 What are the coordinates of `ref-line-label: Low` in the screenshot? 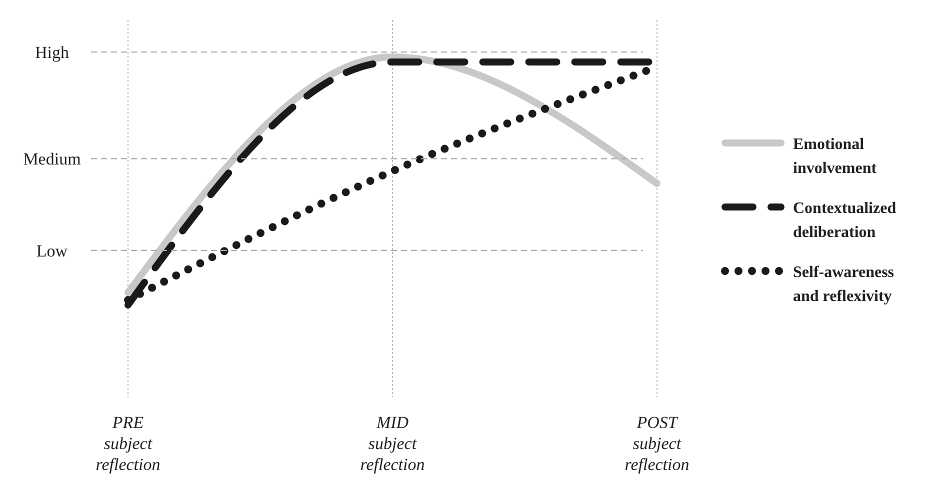 It's located at (52, 250).